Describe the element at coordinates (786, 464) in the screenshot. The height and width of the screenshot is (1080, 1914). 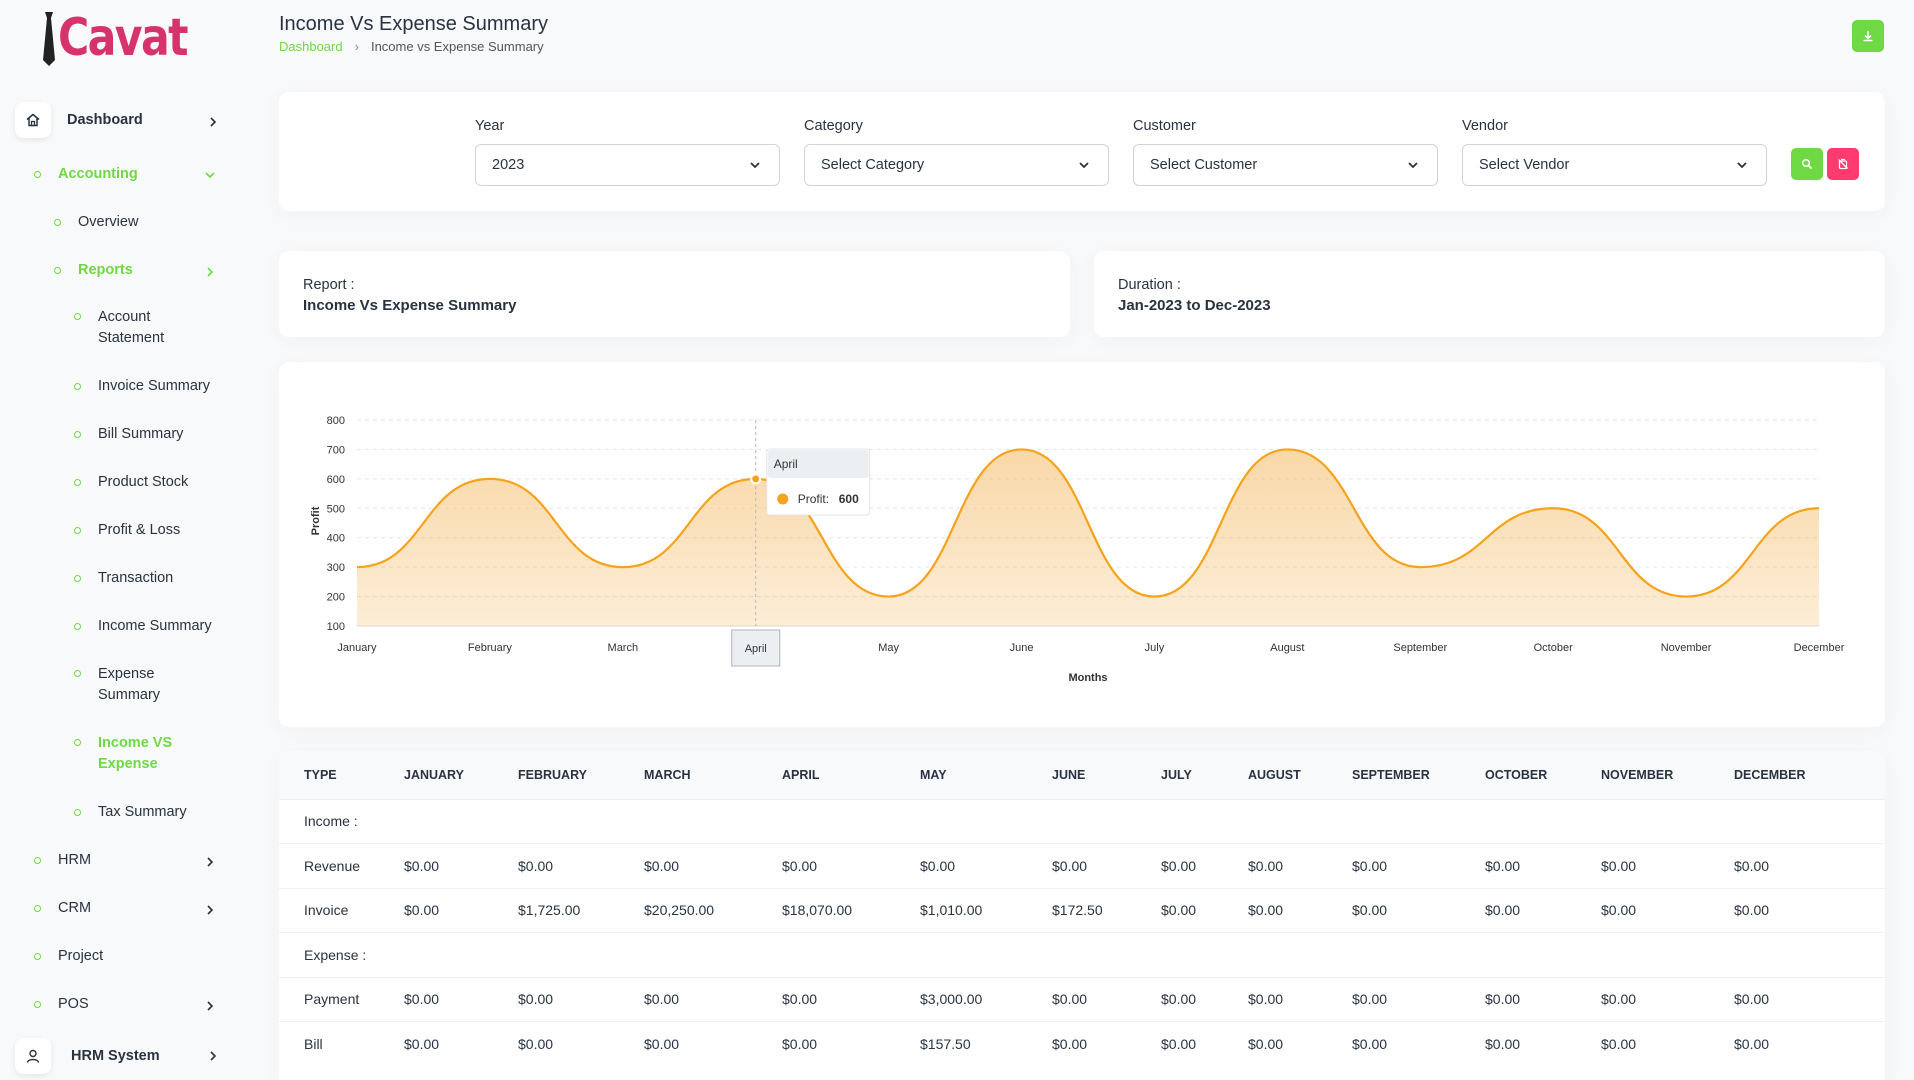
I see `tooltip-title: April` at that location.